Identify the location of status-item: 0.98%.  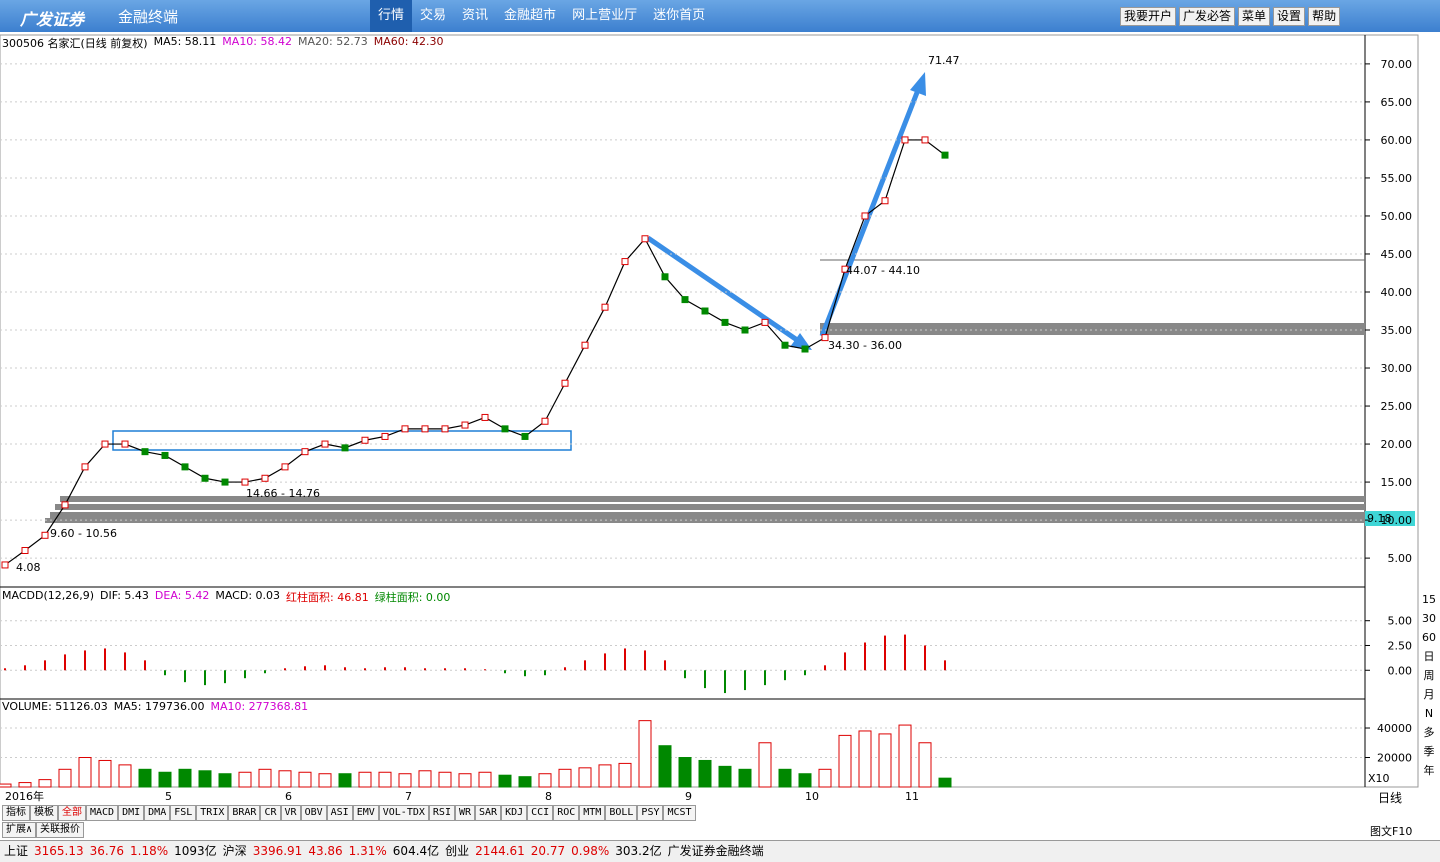
(590, 851).